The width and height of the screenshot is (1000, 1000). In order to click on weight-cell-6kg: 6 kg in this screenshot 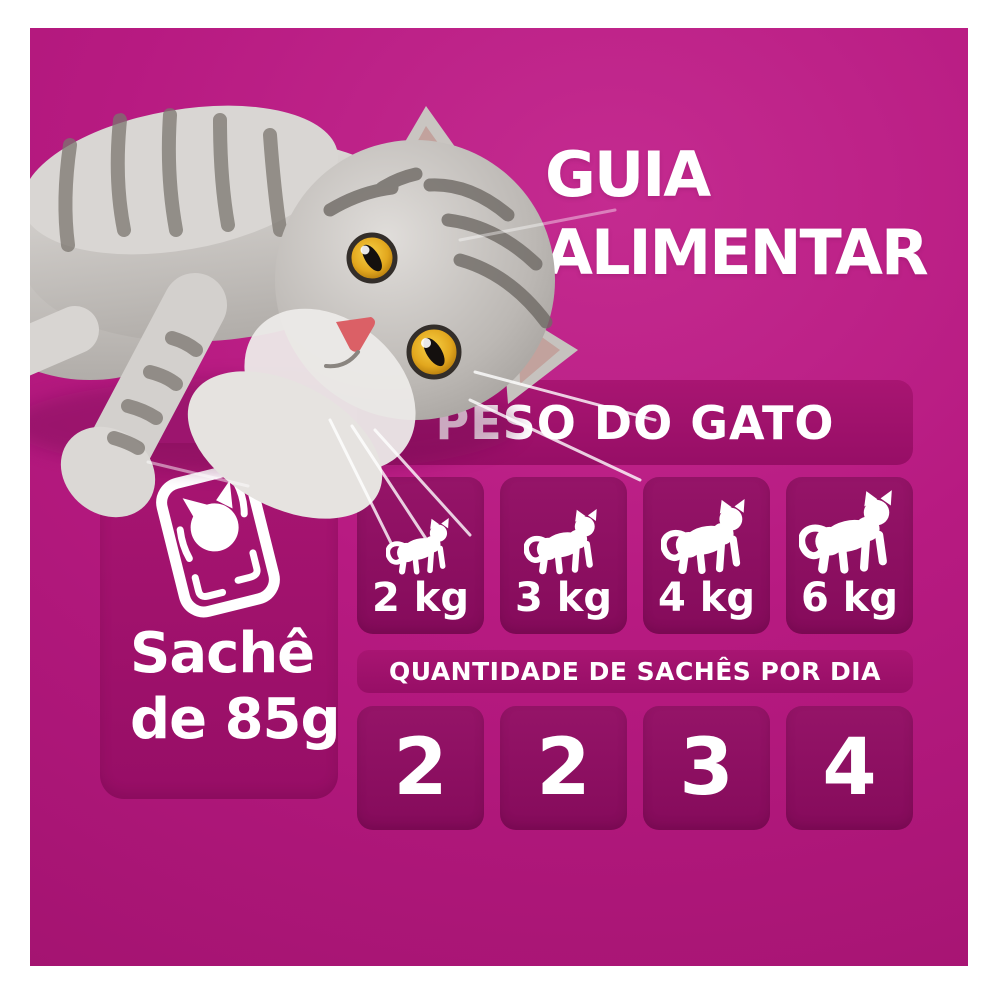, I will do `click(849, 555)`.